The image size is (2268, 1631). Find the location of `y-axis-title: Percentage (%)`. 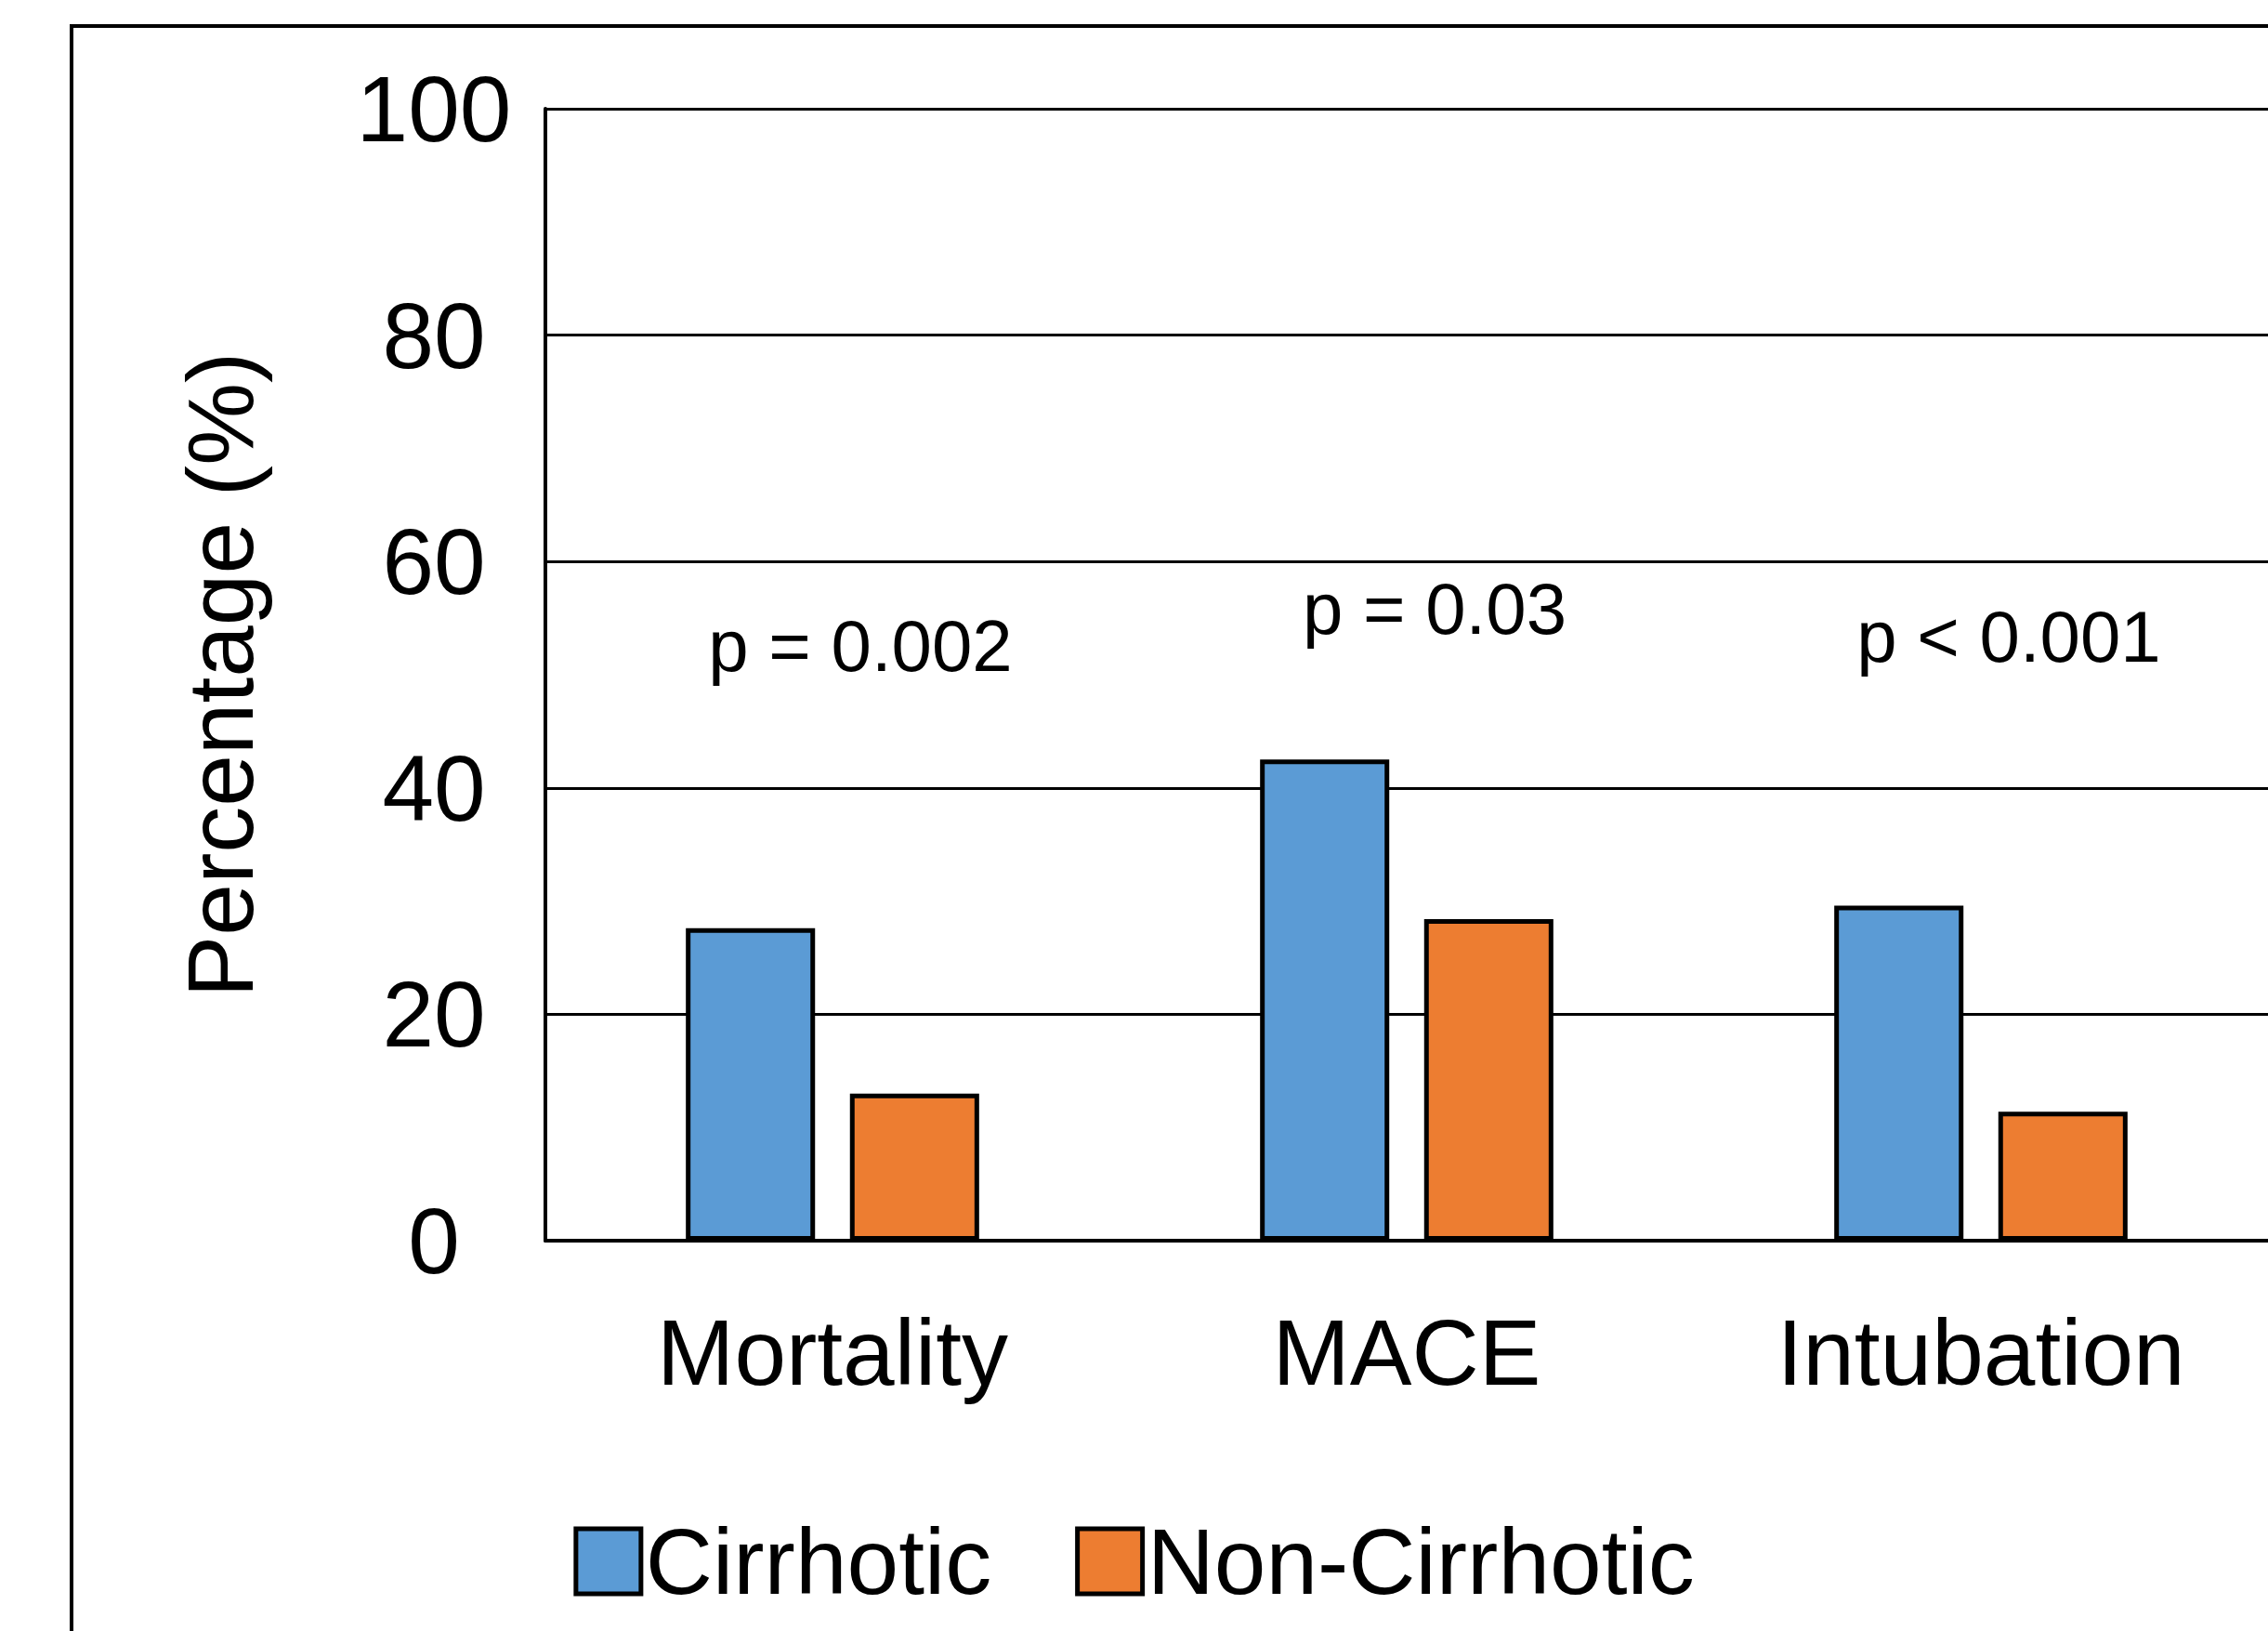

y-axis-title: Percentage (%) is located at coordinates (220, 674).